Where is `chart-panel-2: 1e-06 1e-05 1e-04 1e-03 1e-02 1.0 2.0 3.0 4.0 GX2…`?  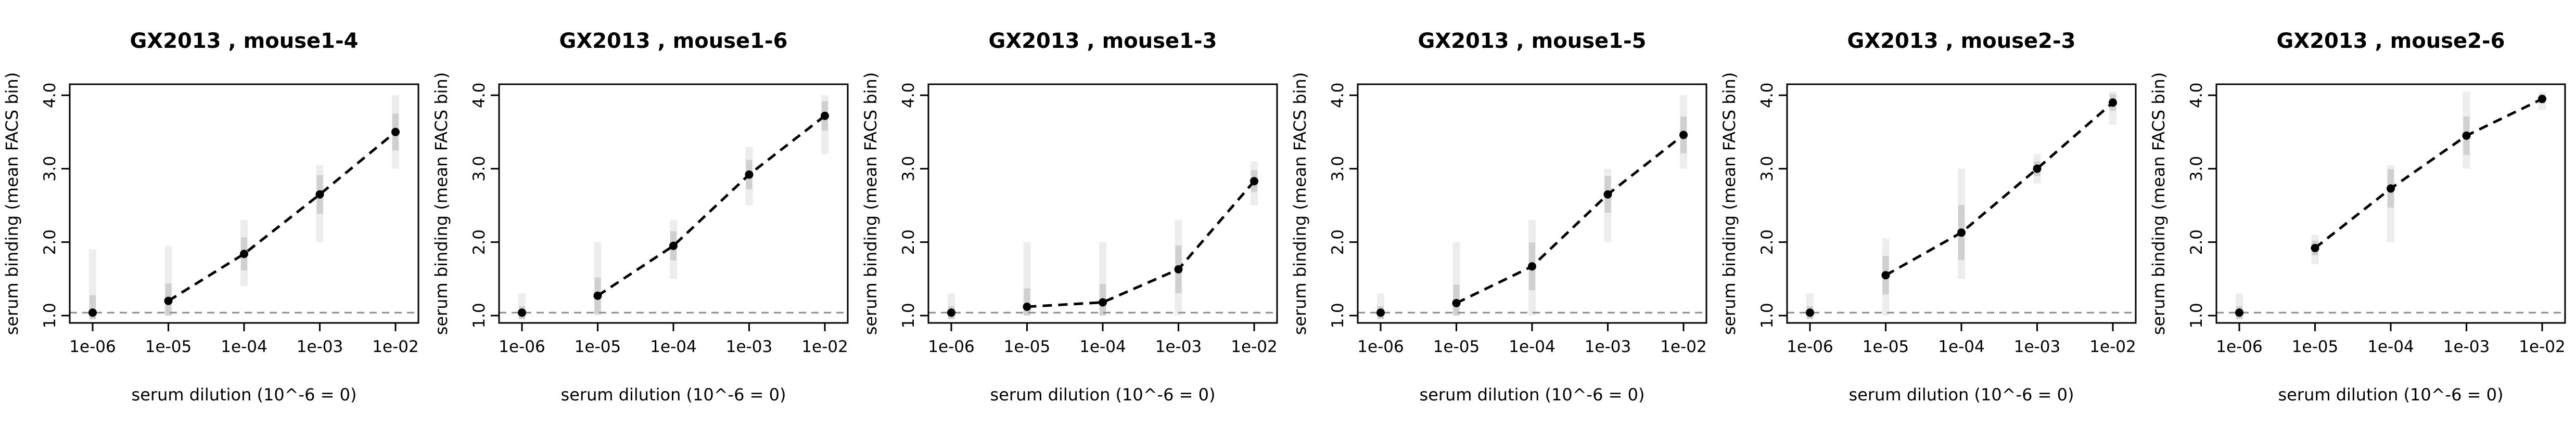 chart-panel-2: 1e-06 1e-05 1e-04 1e-03 1e-02 1.0 2.0 3.0 4.0 GX2… is located at coordinates (640, 217).